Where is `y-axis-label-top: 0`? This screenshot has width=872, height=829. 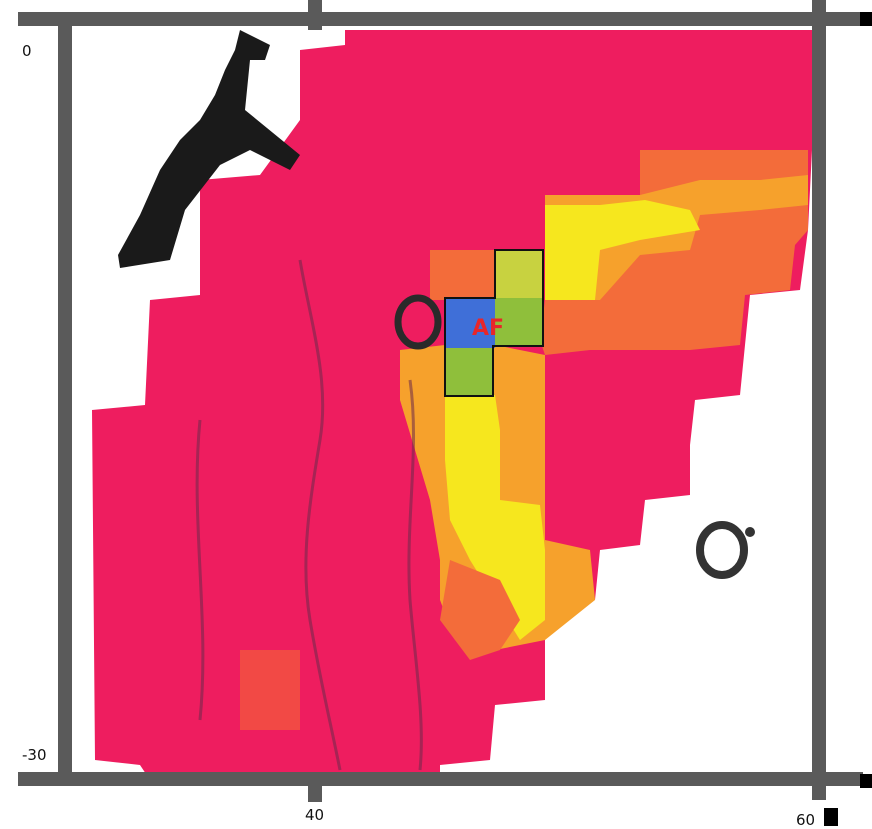
y-axis-label-top: 0 is located at coordinates (27, 51).